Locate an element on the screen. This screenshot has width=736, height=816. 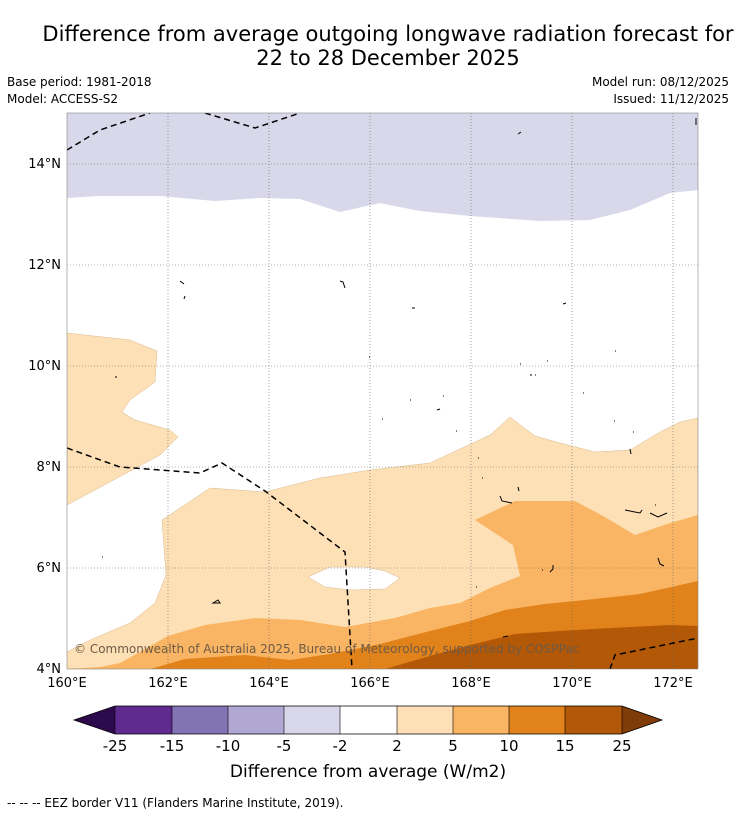
colorbar-label: Difference from average (W/m2) is located at coordinates (368, 772).